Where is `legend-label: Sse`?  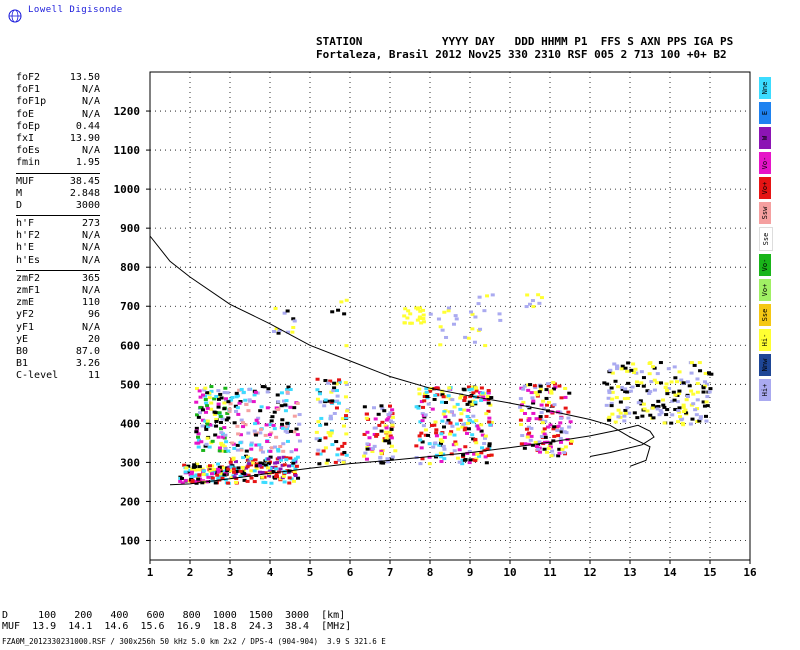
legend-label: Sse is located at coordinates (766, 239).